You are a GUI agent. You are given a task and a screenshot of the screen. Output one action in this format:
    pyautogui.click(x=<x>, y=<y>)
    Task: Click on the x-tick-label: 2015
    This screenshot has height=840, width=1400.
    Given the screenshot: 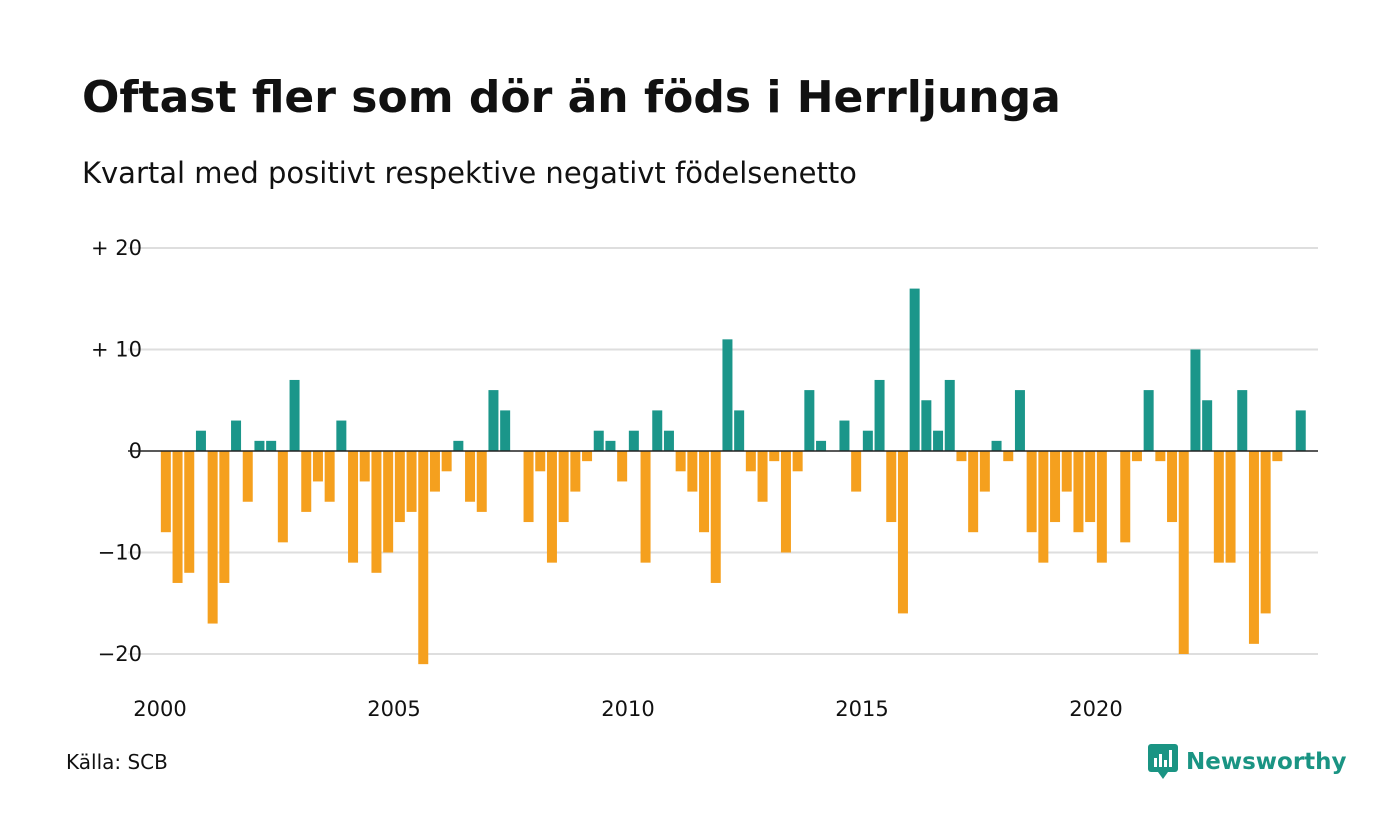 What is the action you would take?
    pyautogui.click(x=861, y=709)
    